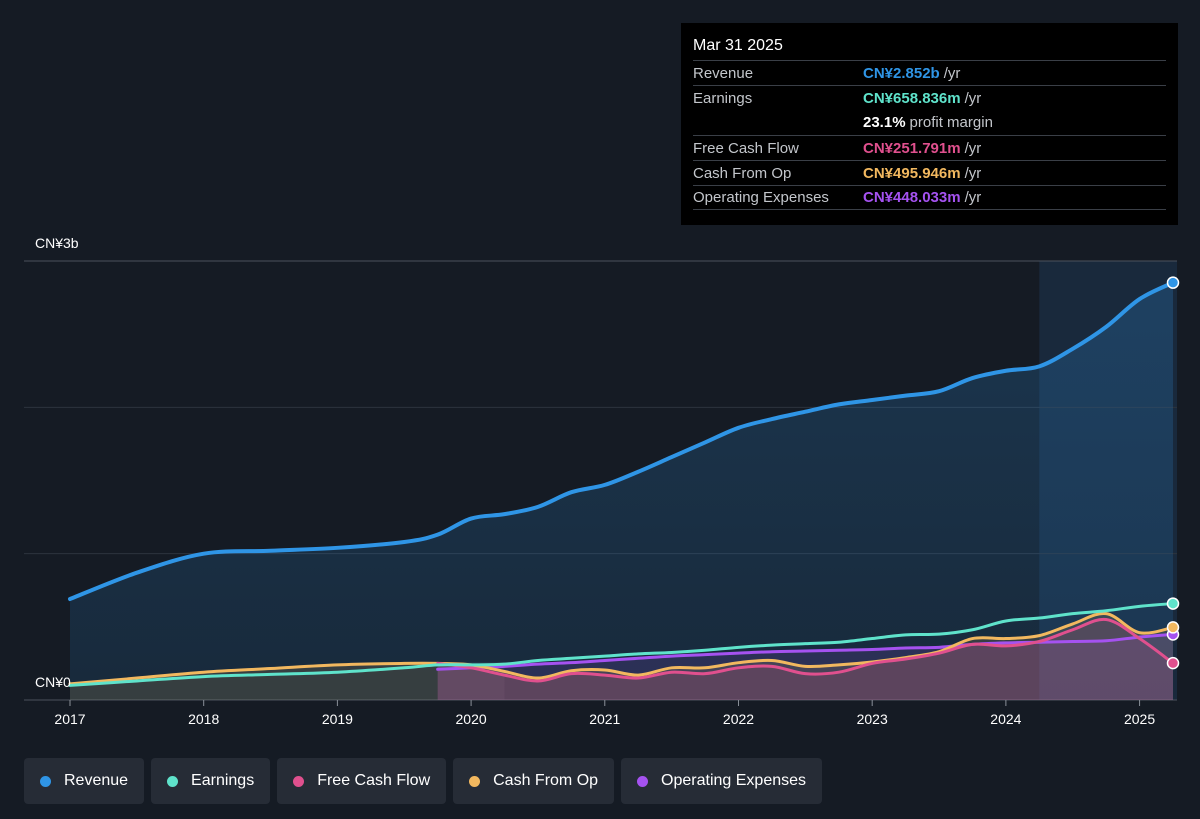 Image resolution: width=1200 pixels, height=819 pixels. I want to click on tooltip-row-label: Revenue, so click(723, 73).